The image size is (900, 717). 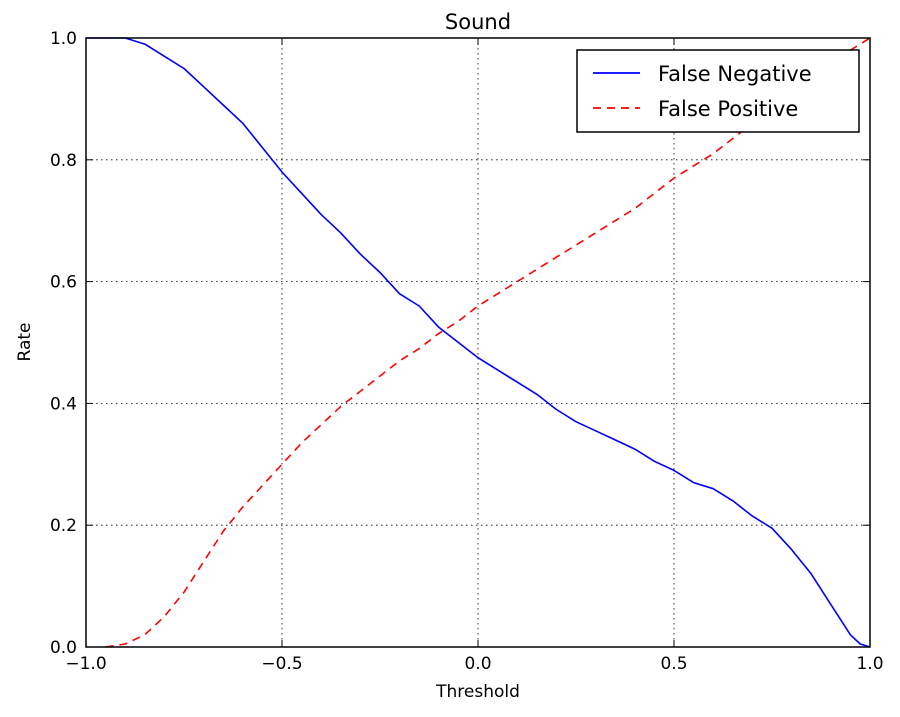 What do you see at coordinates (63, 404) in the screenshot?
I see `y-tick-label: 0.4` at bounding box center [63, 404].